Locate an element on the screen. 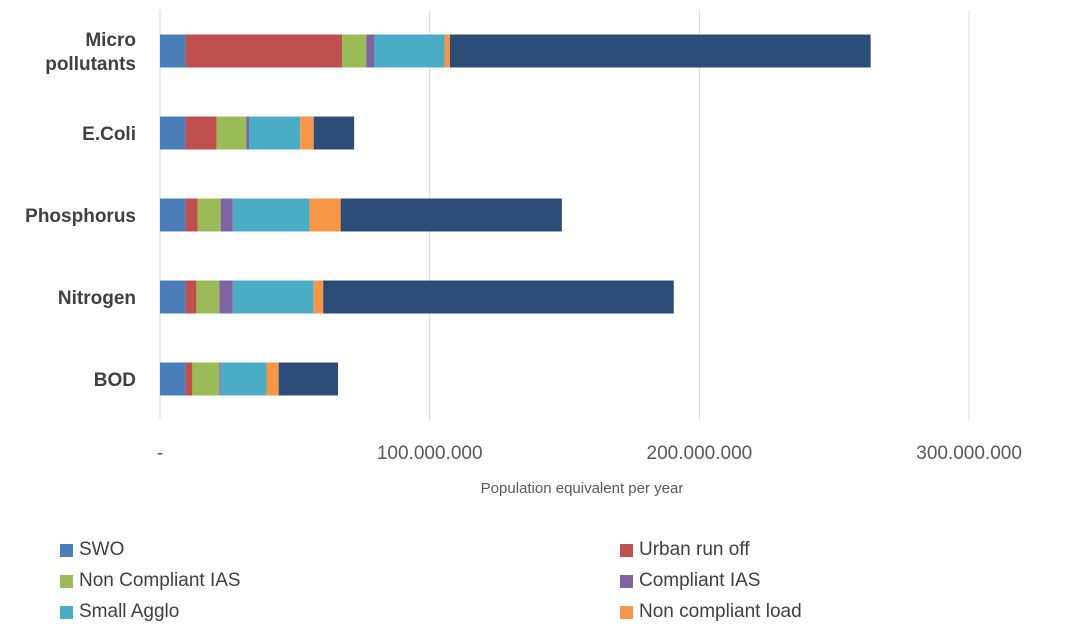 The height and width of the screenshot is (626, 1073). legend-item: Non Compliant IAS is located at coordinates (340, 581).